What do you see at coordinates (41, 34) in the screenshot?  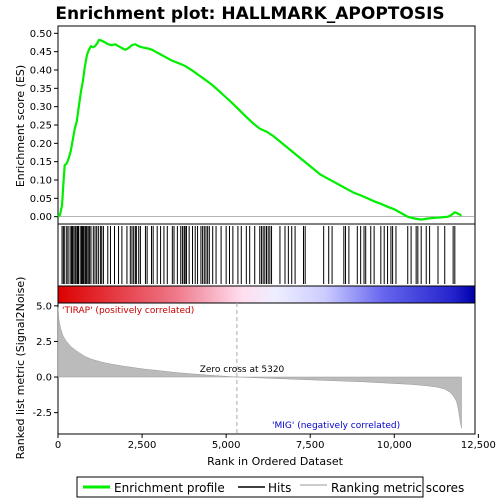 I see `es-tick-label: 0.50` at bounding box center [41, 34].